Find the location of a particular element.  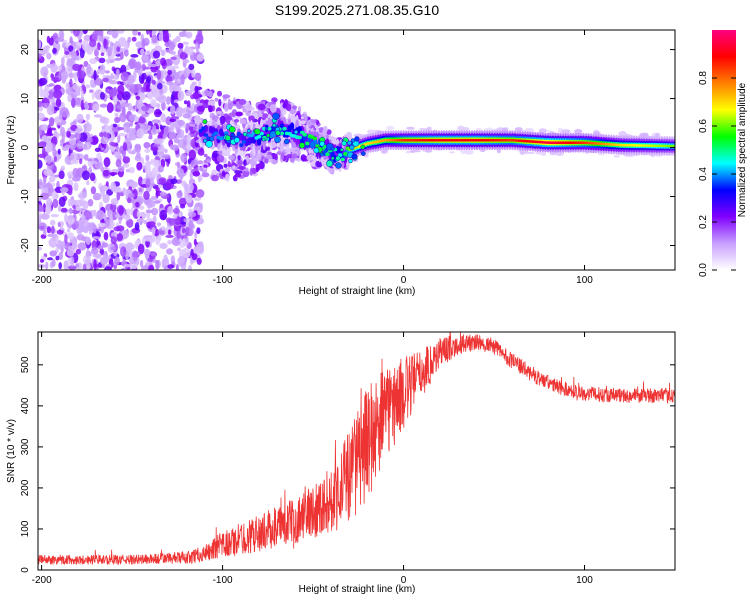

colorbar-ticks: 0.0 0.2 0.4 0.6 0.8 is located at coordinates (717, 174).